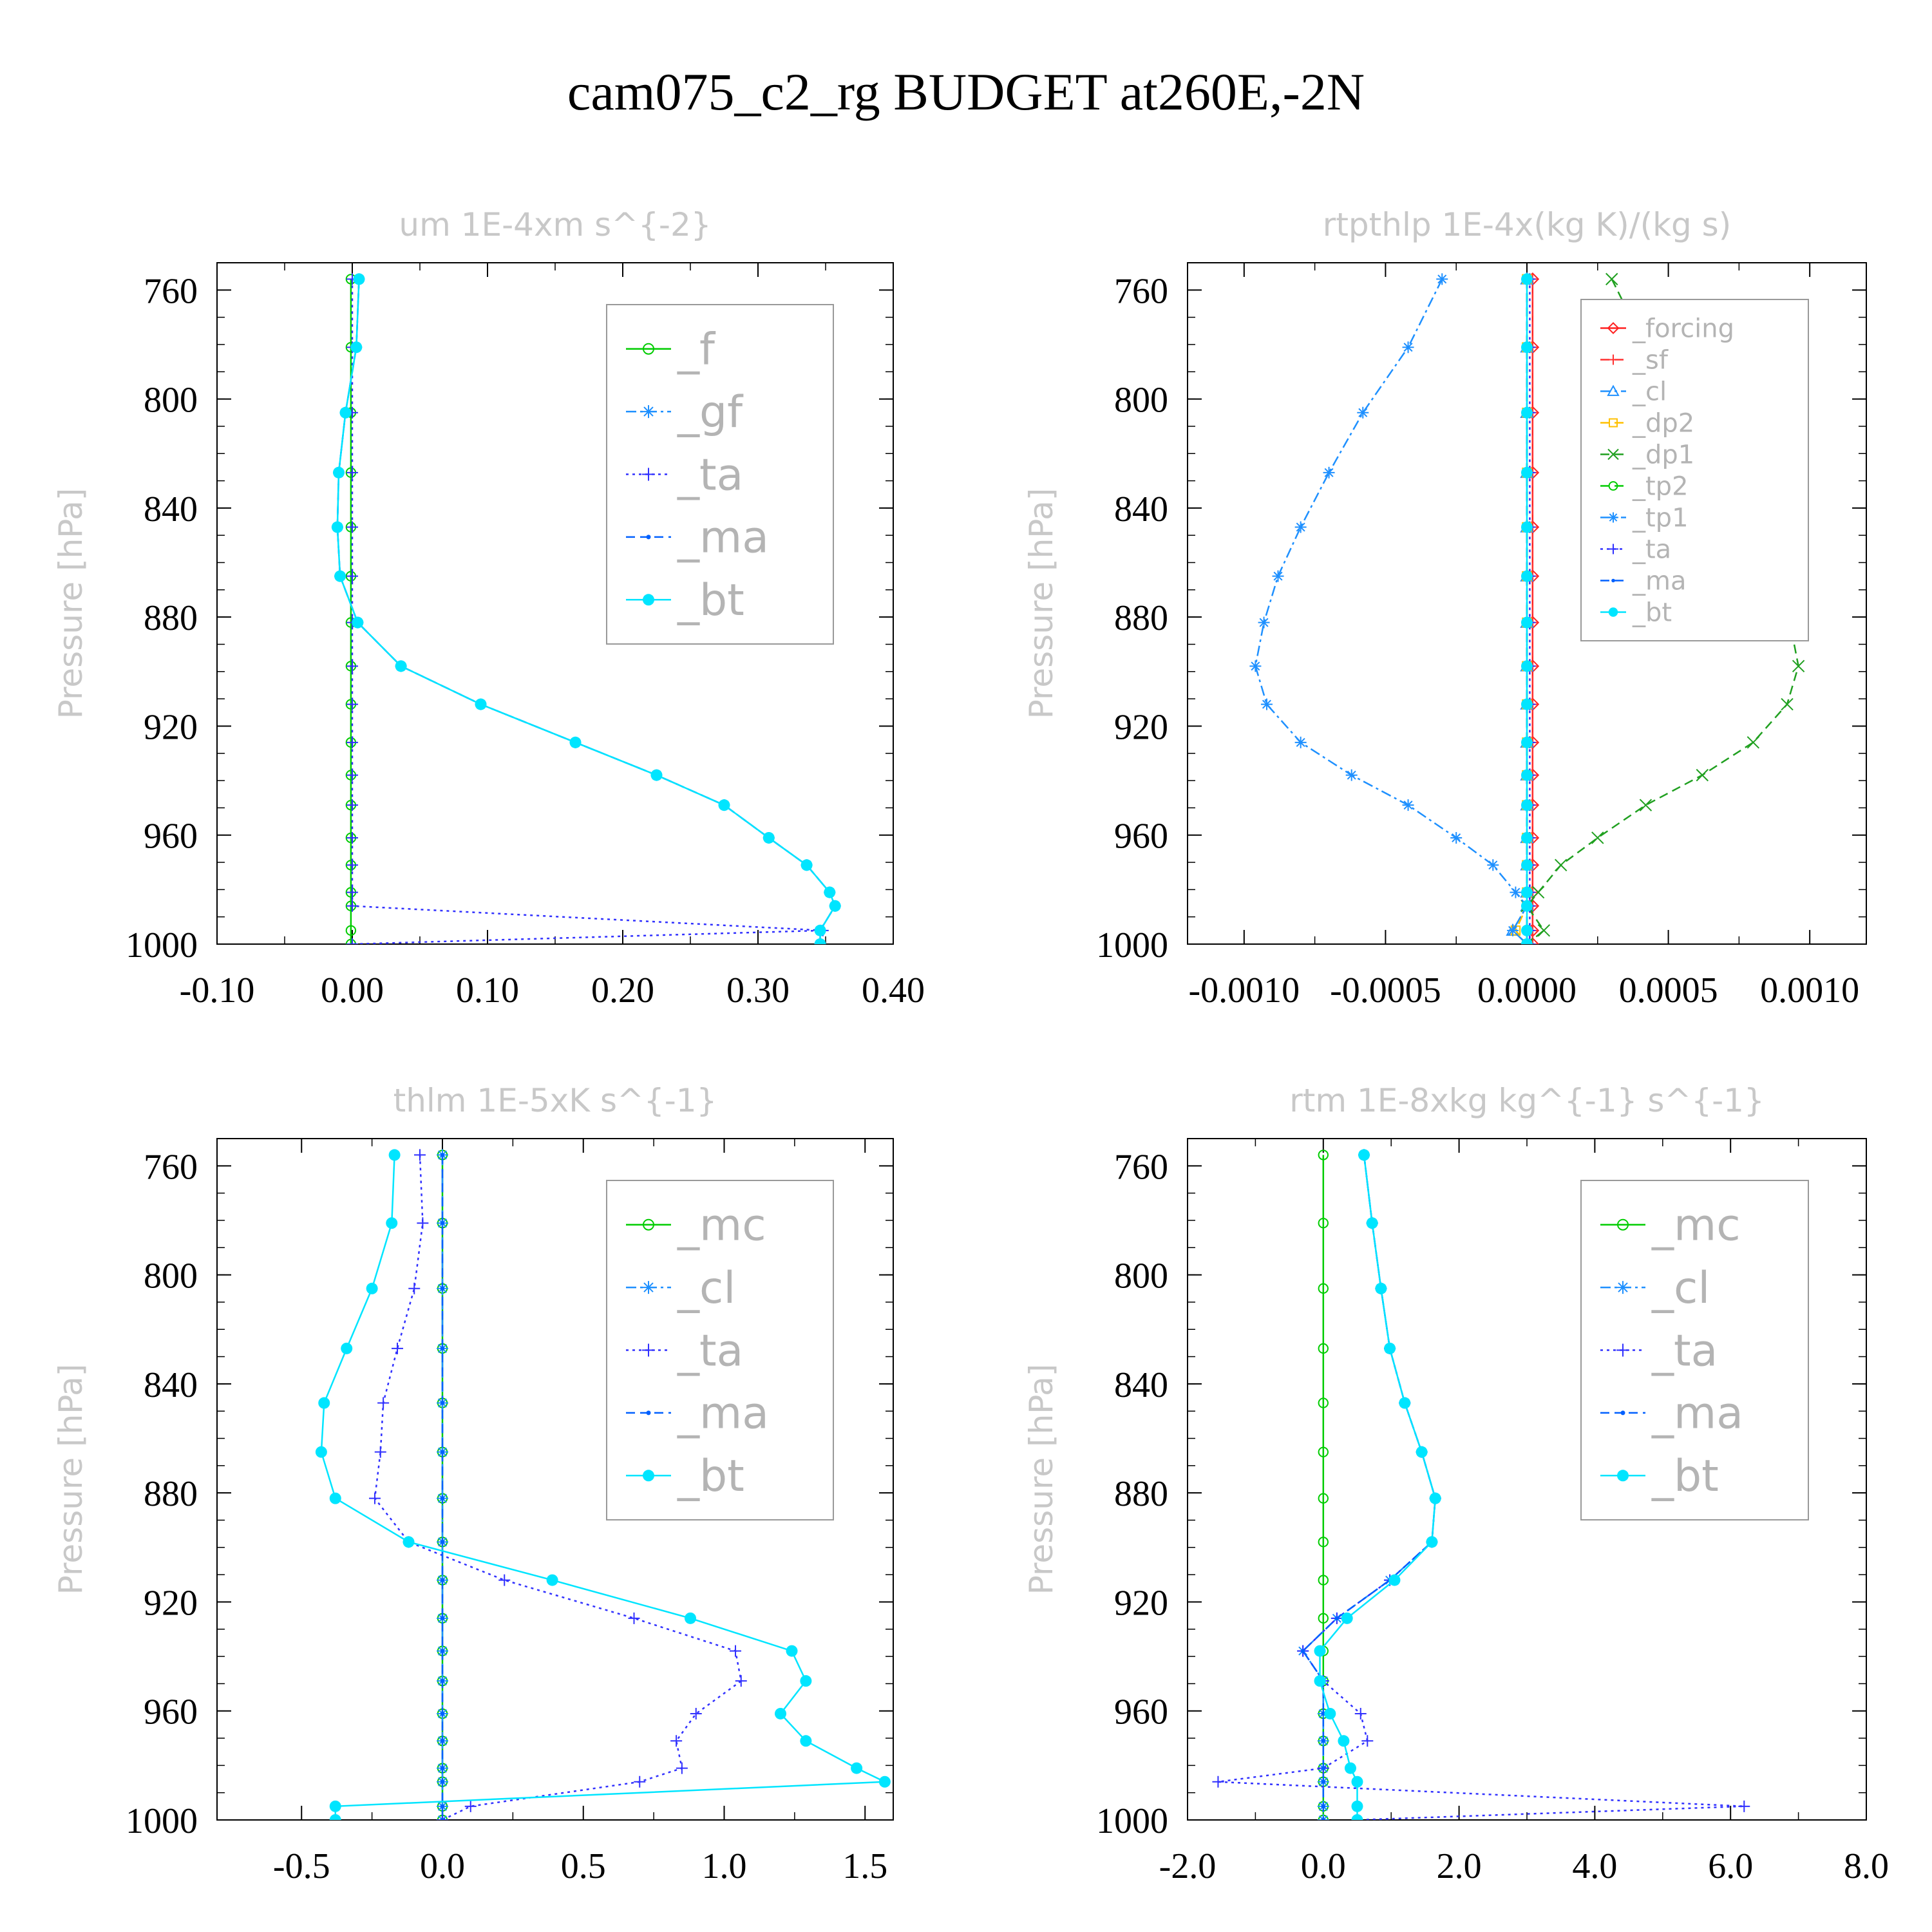  What do you see at coordinates (1663, 455) in the screenshot?
I see `legend-label: _dp1` at bounding box center [1663, 455].